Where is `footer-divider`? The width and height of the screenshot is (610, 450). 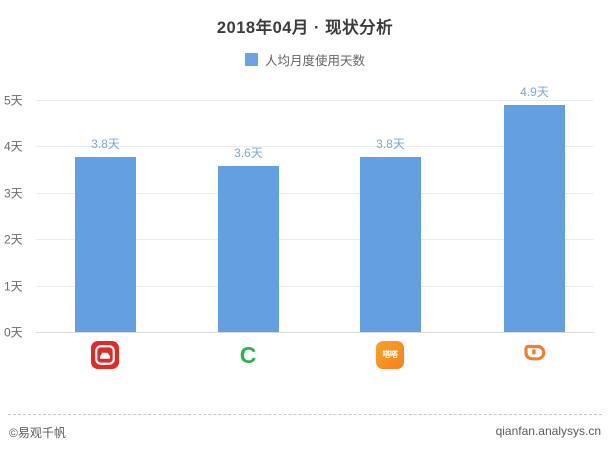
footer-divider is located at coordinates (305, 414).